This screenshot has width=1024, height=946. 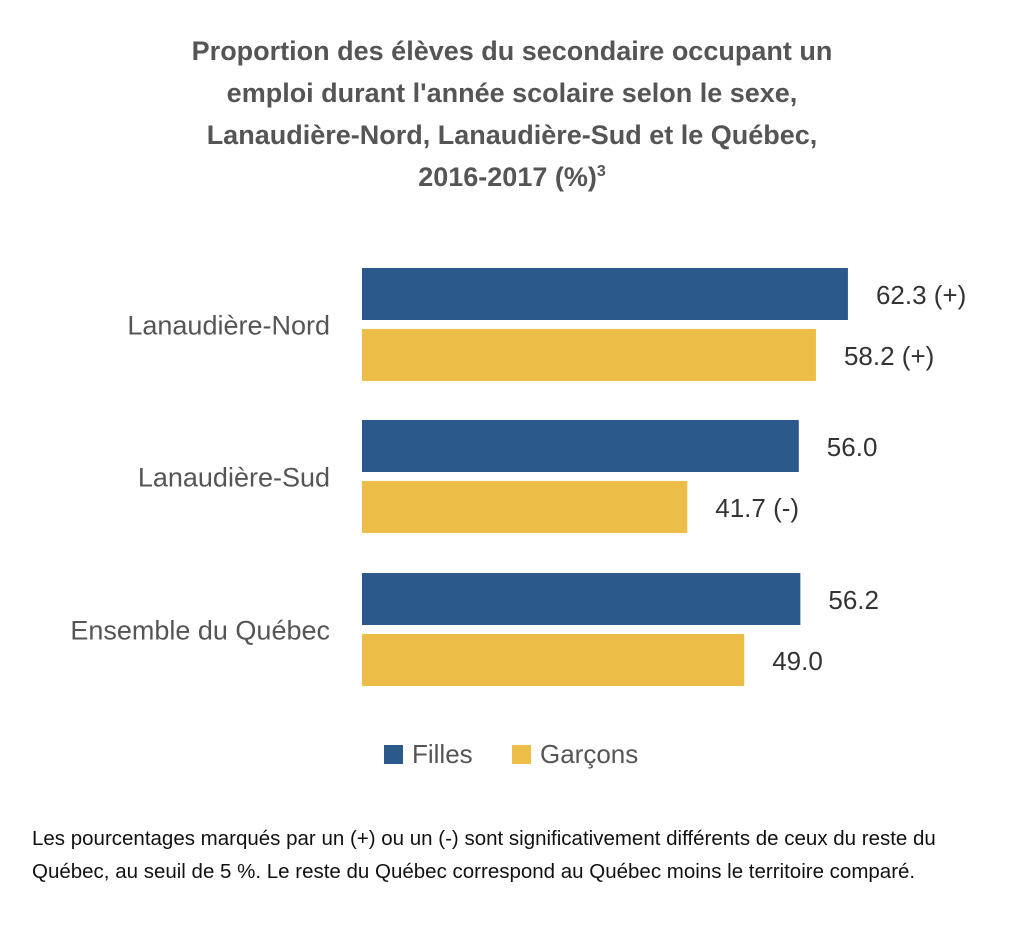 What do you see at coordinates (234, 478) in the screenshot?
I see `category-label: Lanaudière-Sud` at bounding box center [234, 478].